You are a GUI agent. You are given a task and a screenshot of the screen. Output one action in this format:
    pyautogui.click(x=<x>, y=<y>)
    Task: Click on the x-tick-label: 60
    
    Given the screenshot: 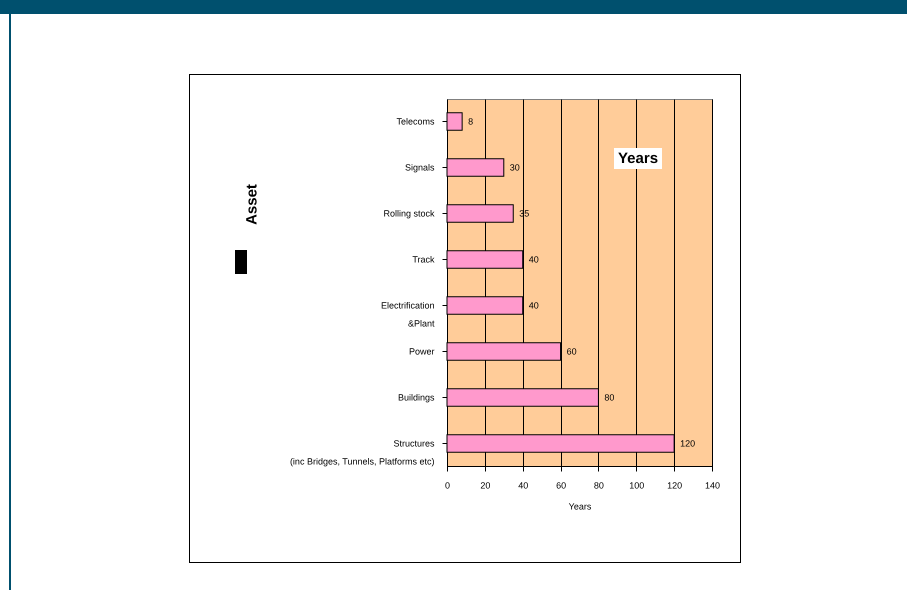 What is the action you would take?
    pyautogui.click(x=561, y=485)
    